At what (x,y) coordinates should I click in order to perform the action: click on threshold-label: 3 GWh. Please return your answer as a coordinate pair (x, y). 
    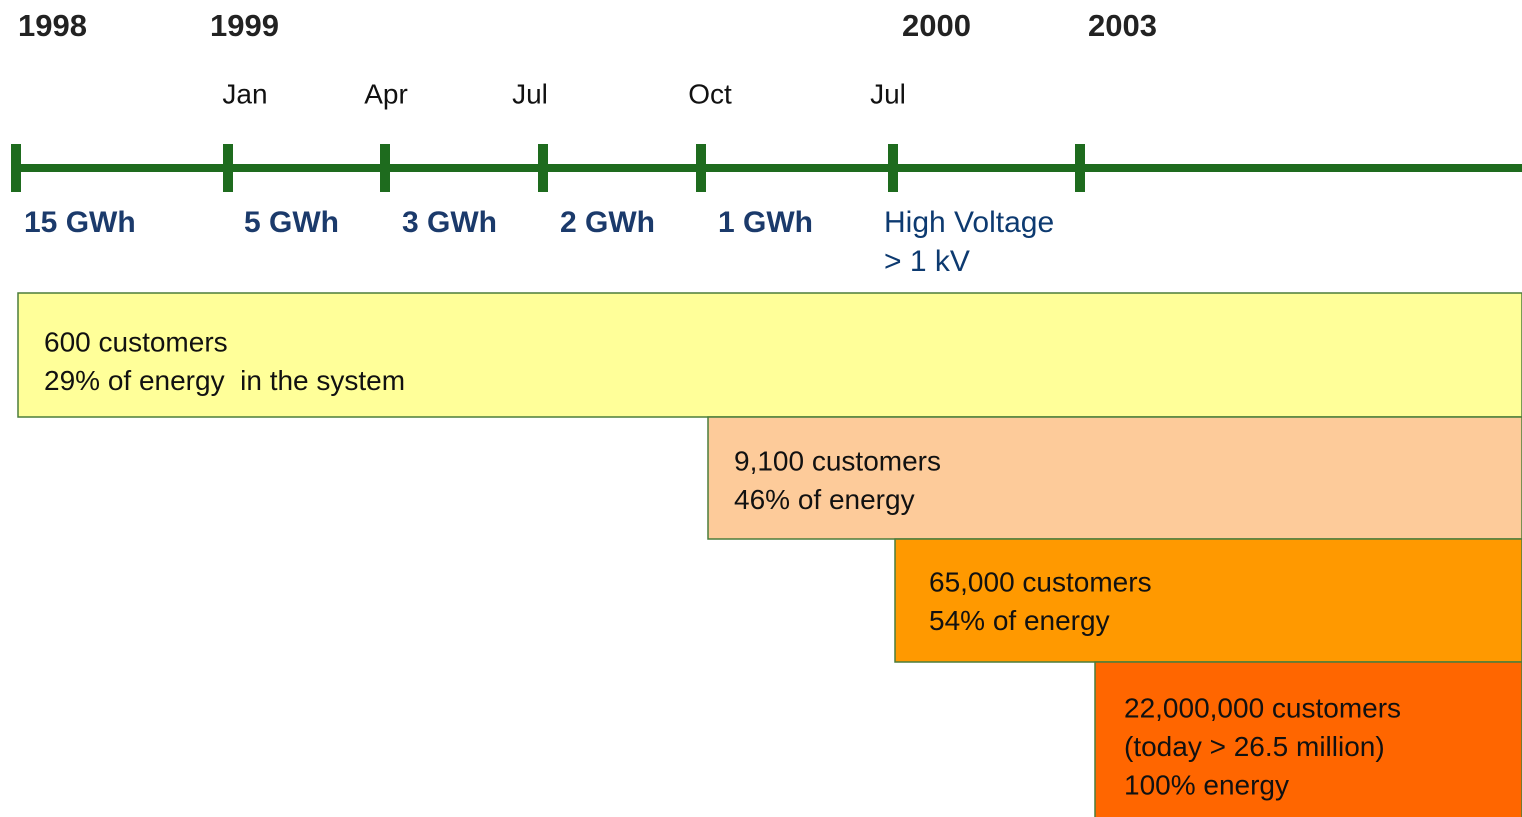
    Looking at the image, I should click on (449, 222).